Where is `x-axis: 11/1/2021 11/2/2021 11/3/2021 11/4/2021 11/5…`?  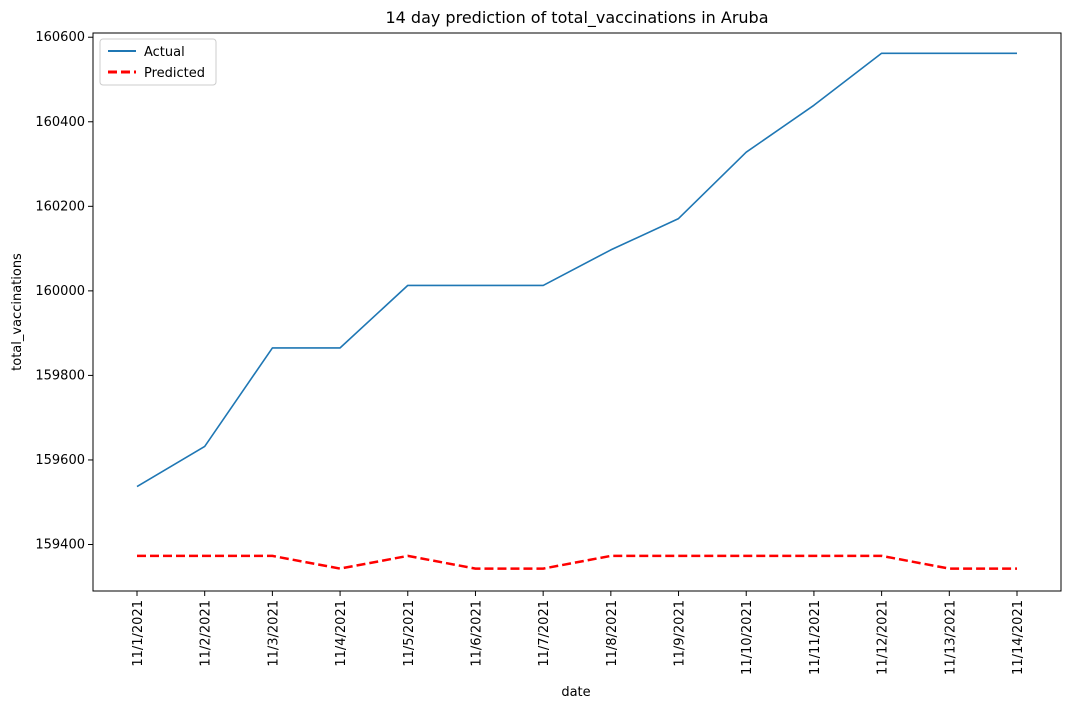 x-axis: 11/1/2021 11/2/2021 11/3/2021 11/4/2021 11/5… is located at coordinates (578, 633).